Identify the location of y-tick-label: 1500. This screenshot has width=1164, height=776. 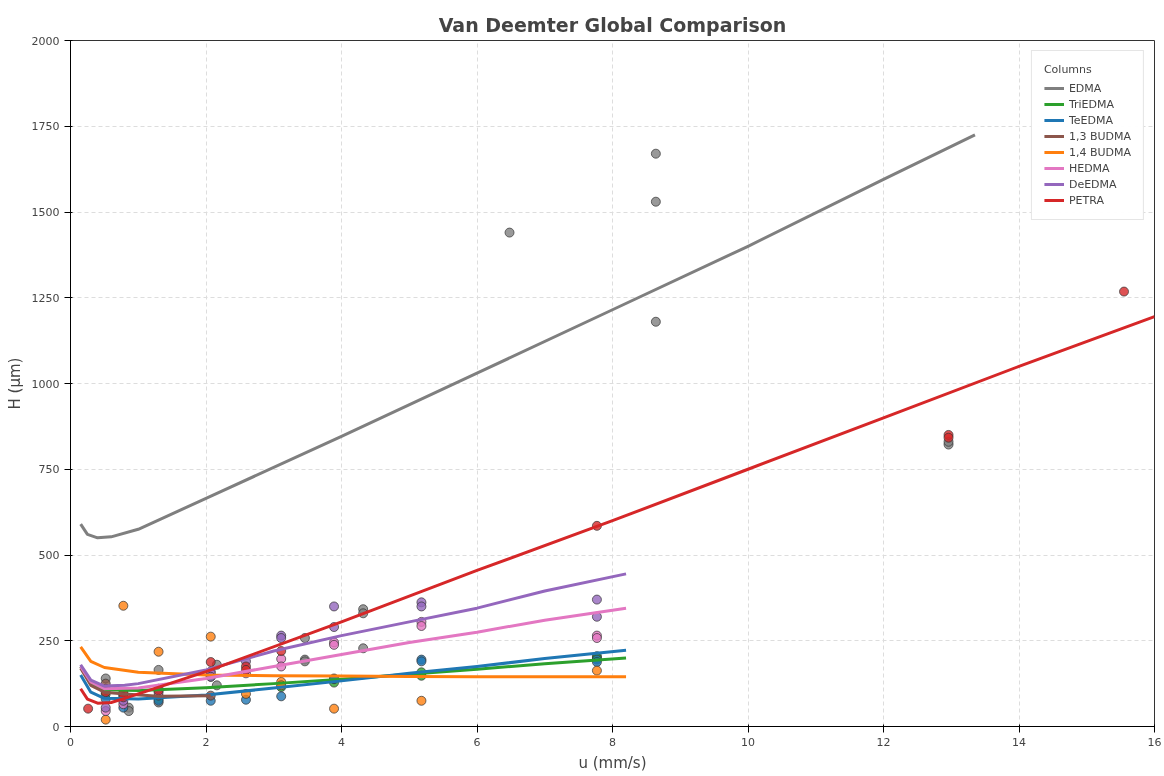
(45, 212).